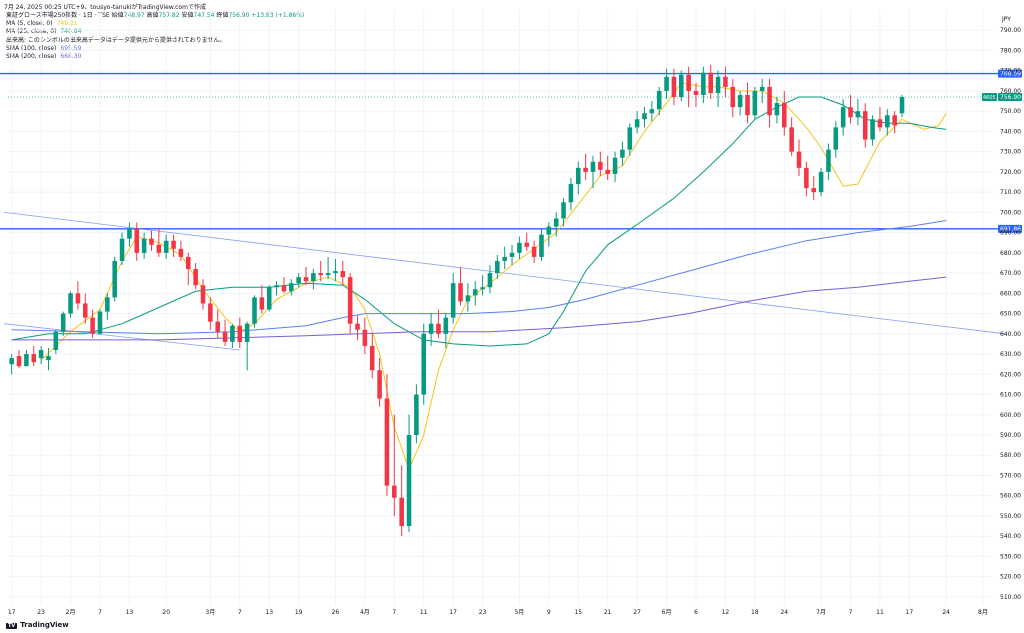 This screenshot has width=1024, height=633. Describe the element at coordinates (210, 612) in the screenshot. I see `time-tick-label: 3月` at that location.